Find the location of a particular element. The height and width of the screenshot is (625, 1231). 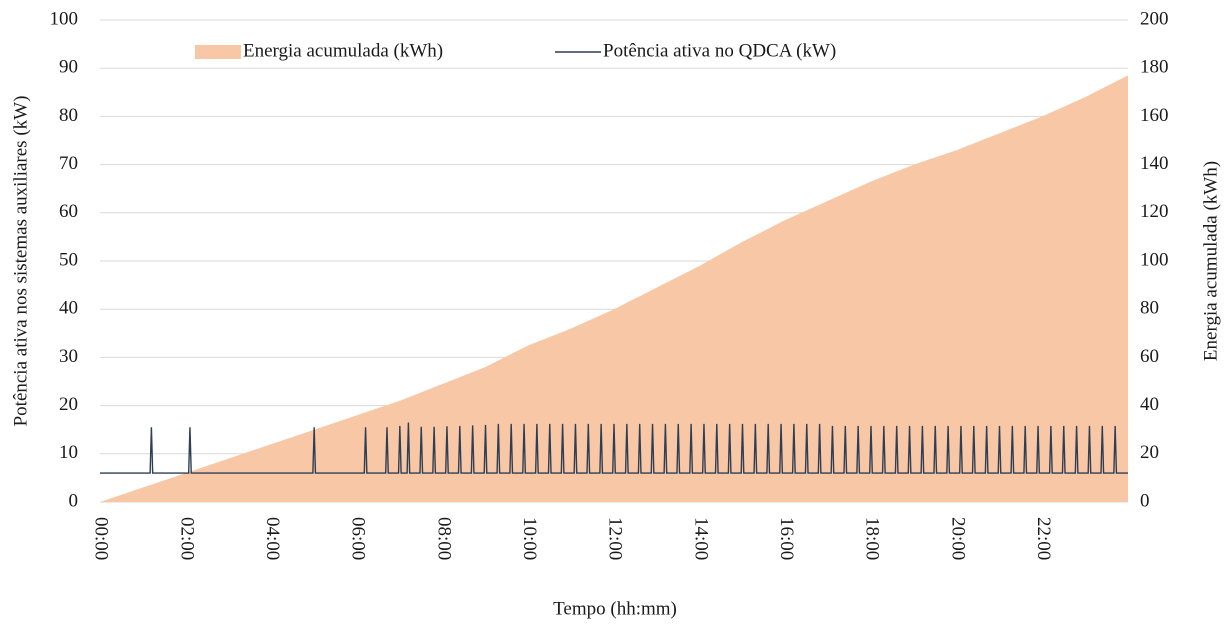

y-tick-label: 40 is located at coordinates (68, 308).